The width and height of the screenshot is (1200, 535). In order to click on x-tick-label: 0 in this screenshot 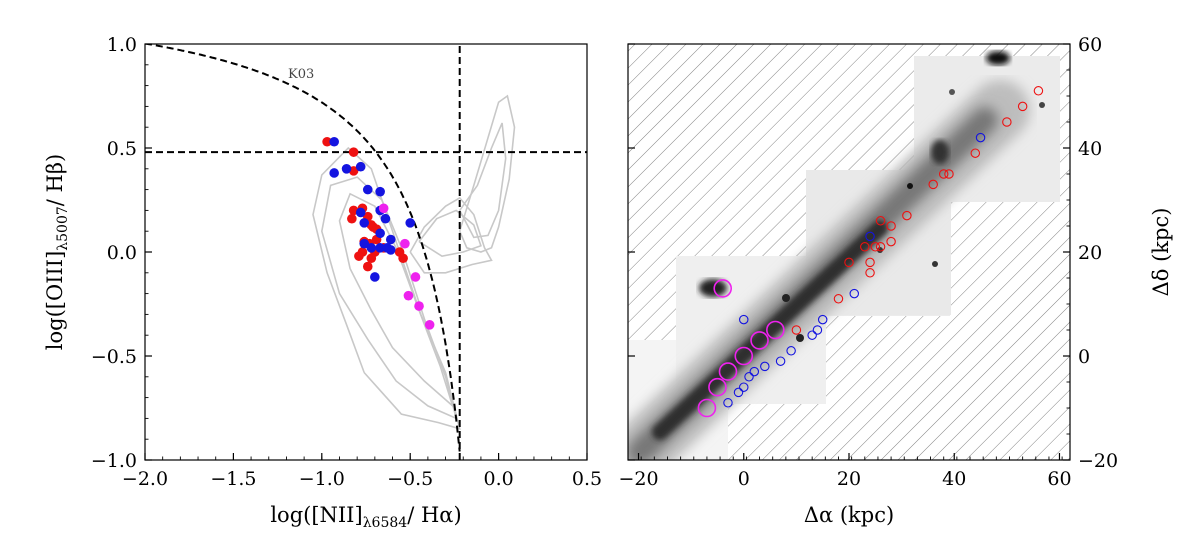, I will do `click(744, 479)`.